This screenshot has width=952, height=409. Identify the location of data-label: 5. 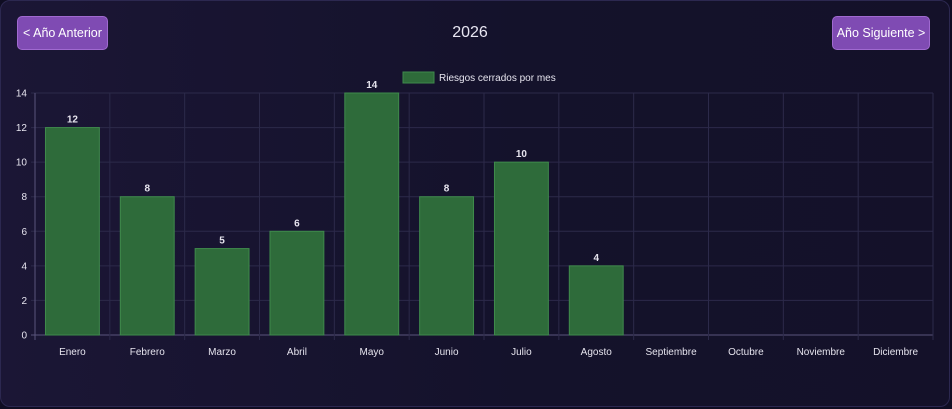
(222, 241).